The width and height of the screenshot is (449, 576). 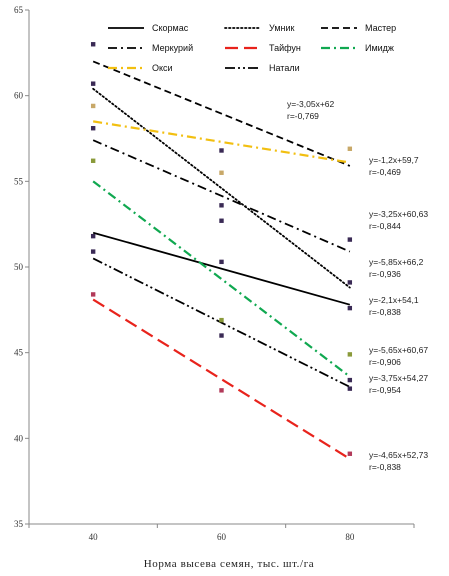 What do you see at coordinates (19, 10) in the screenshot?
I see `y-tick-label: 65` at bounding box center [19, 10].